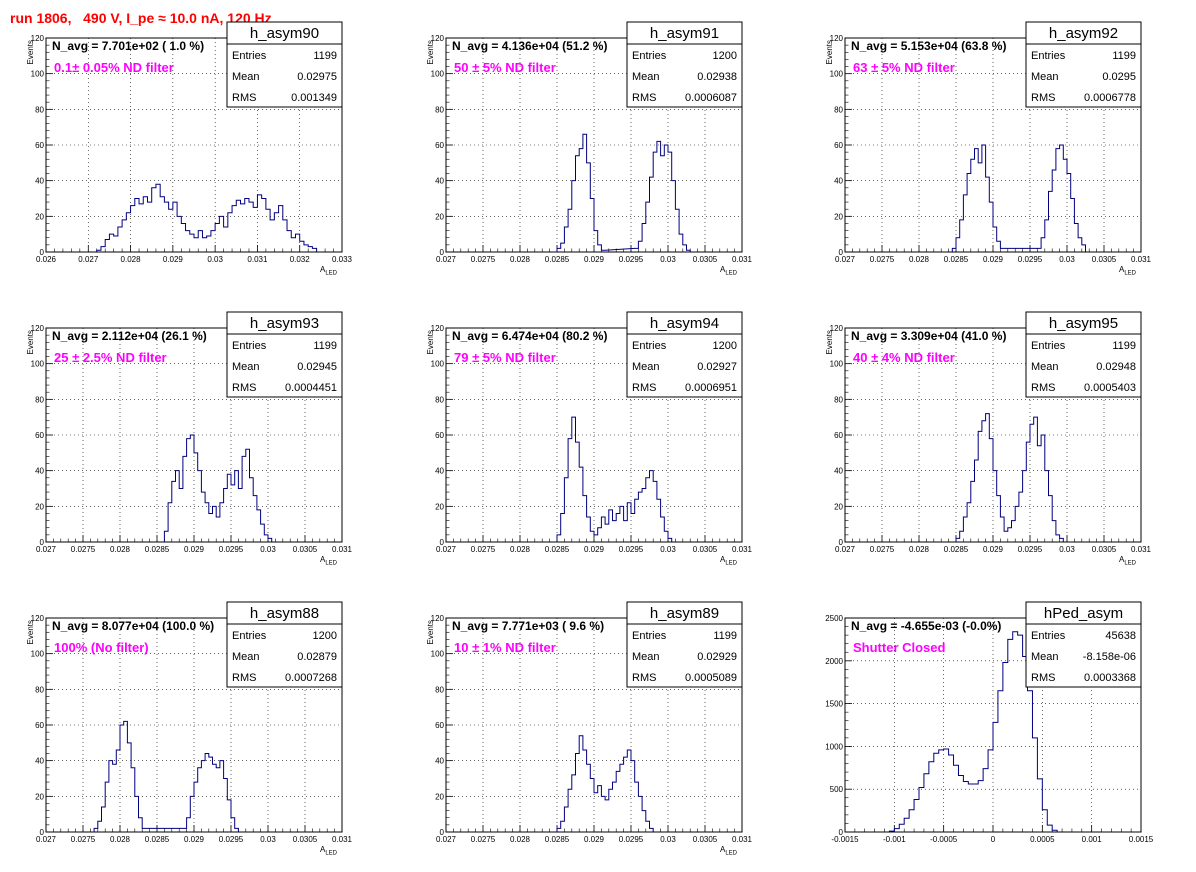  Describe the element at coordinates (684, 33) in the screenshot. I see `histogram-name: h_asym91` at that location.